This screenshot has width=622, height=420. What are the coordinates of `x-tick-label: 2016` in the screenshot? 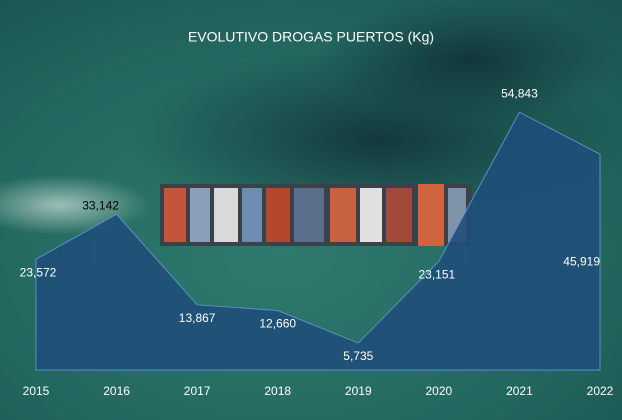 It's located at (116, 391).